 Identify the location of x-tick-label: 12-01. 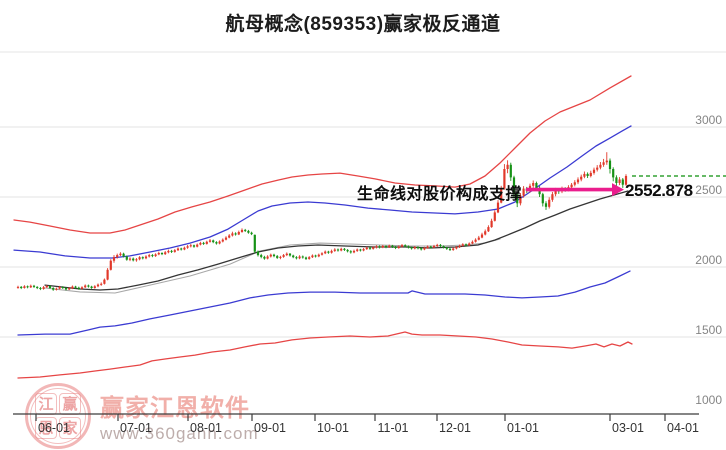
(455, 428).